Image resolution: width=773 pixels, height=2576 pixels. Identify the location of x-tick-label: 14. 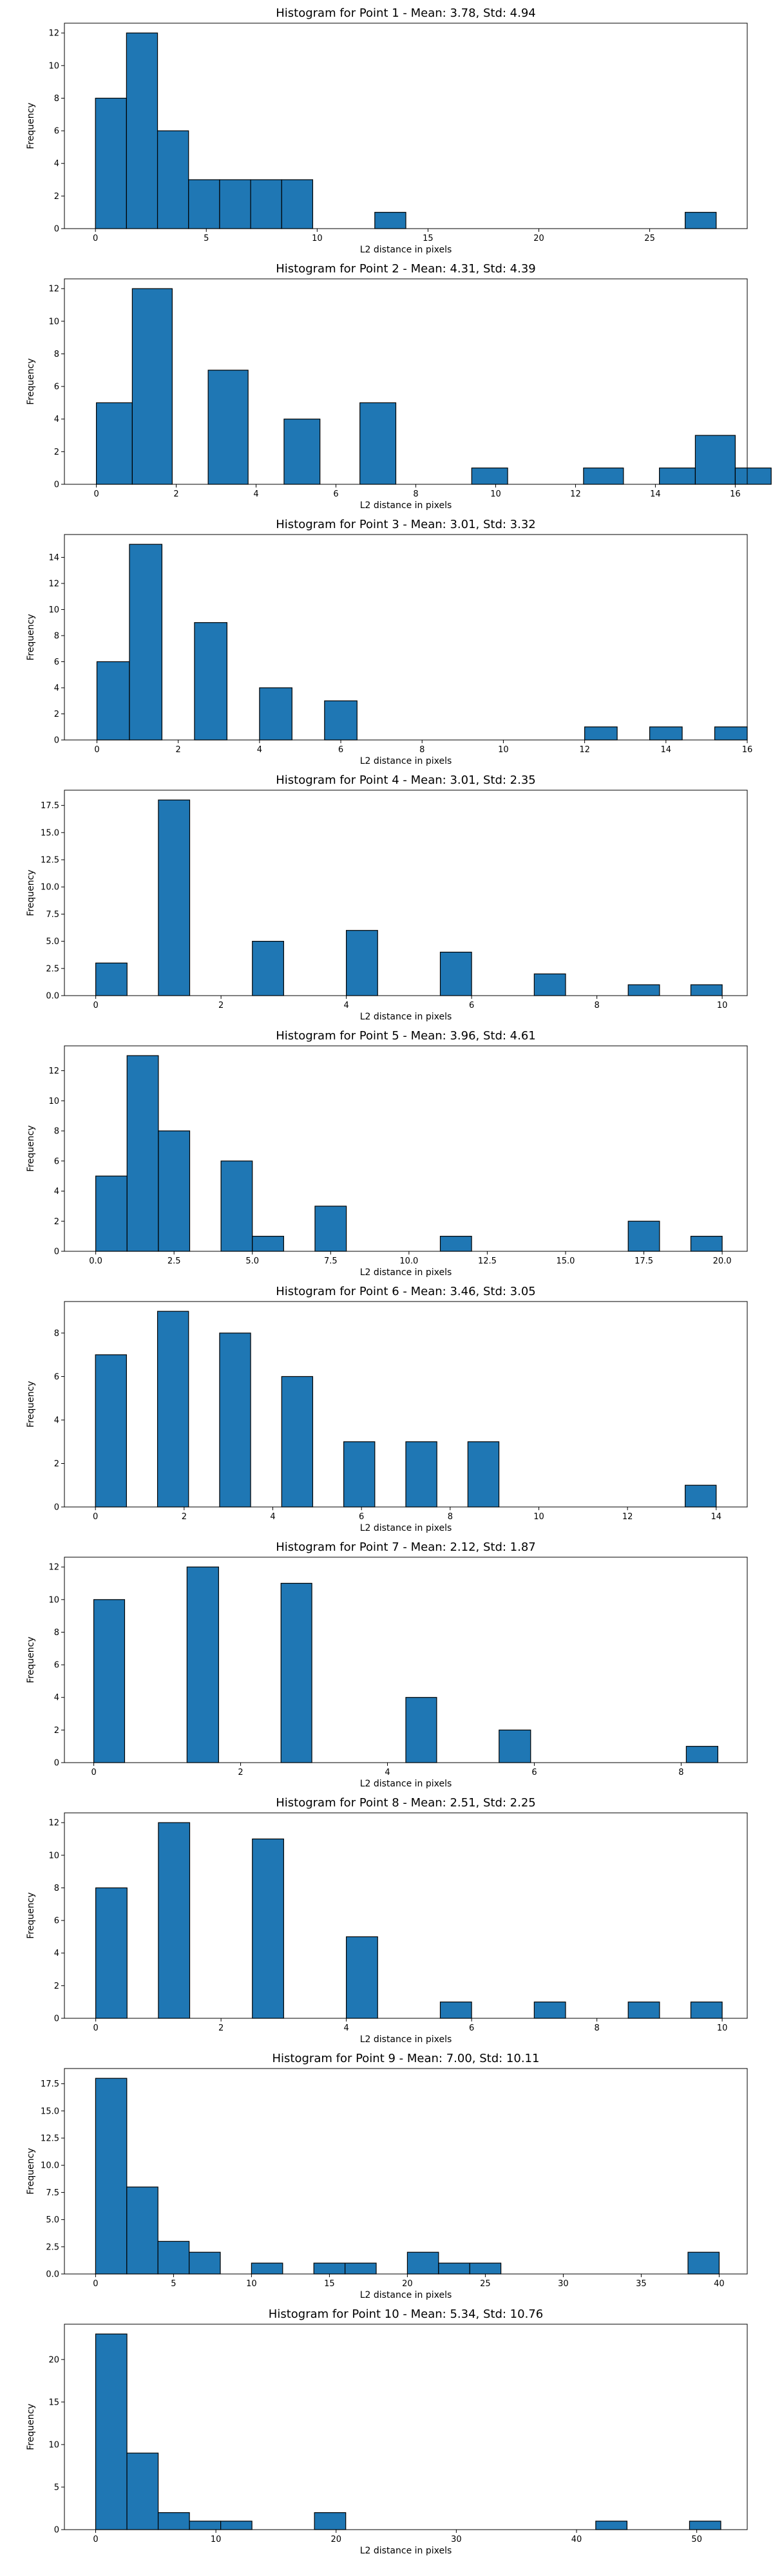
(716, 1517).